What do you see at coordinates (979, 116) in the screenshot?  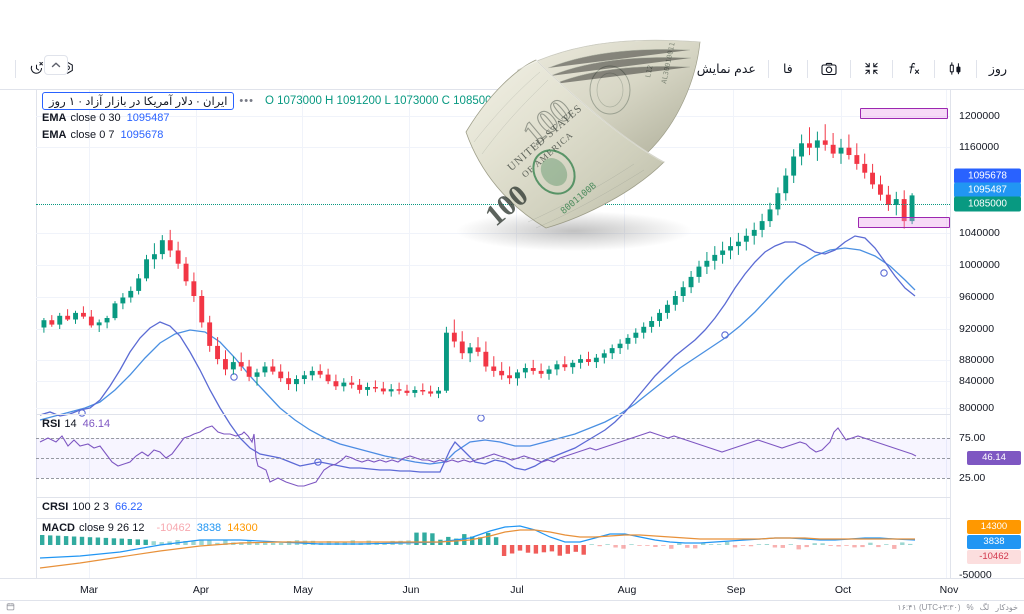 I see `price-tick: 1200000` at bounding box center [979, 116].